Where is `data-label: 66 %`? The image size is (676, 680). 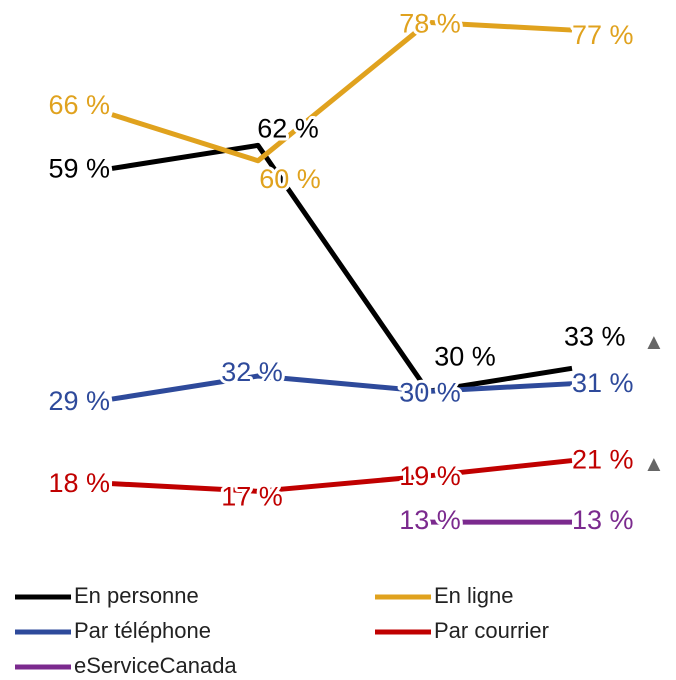
data-label: 66 % is located at coordinates (79, 105).